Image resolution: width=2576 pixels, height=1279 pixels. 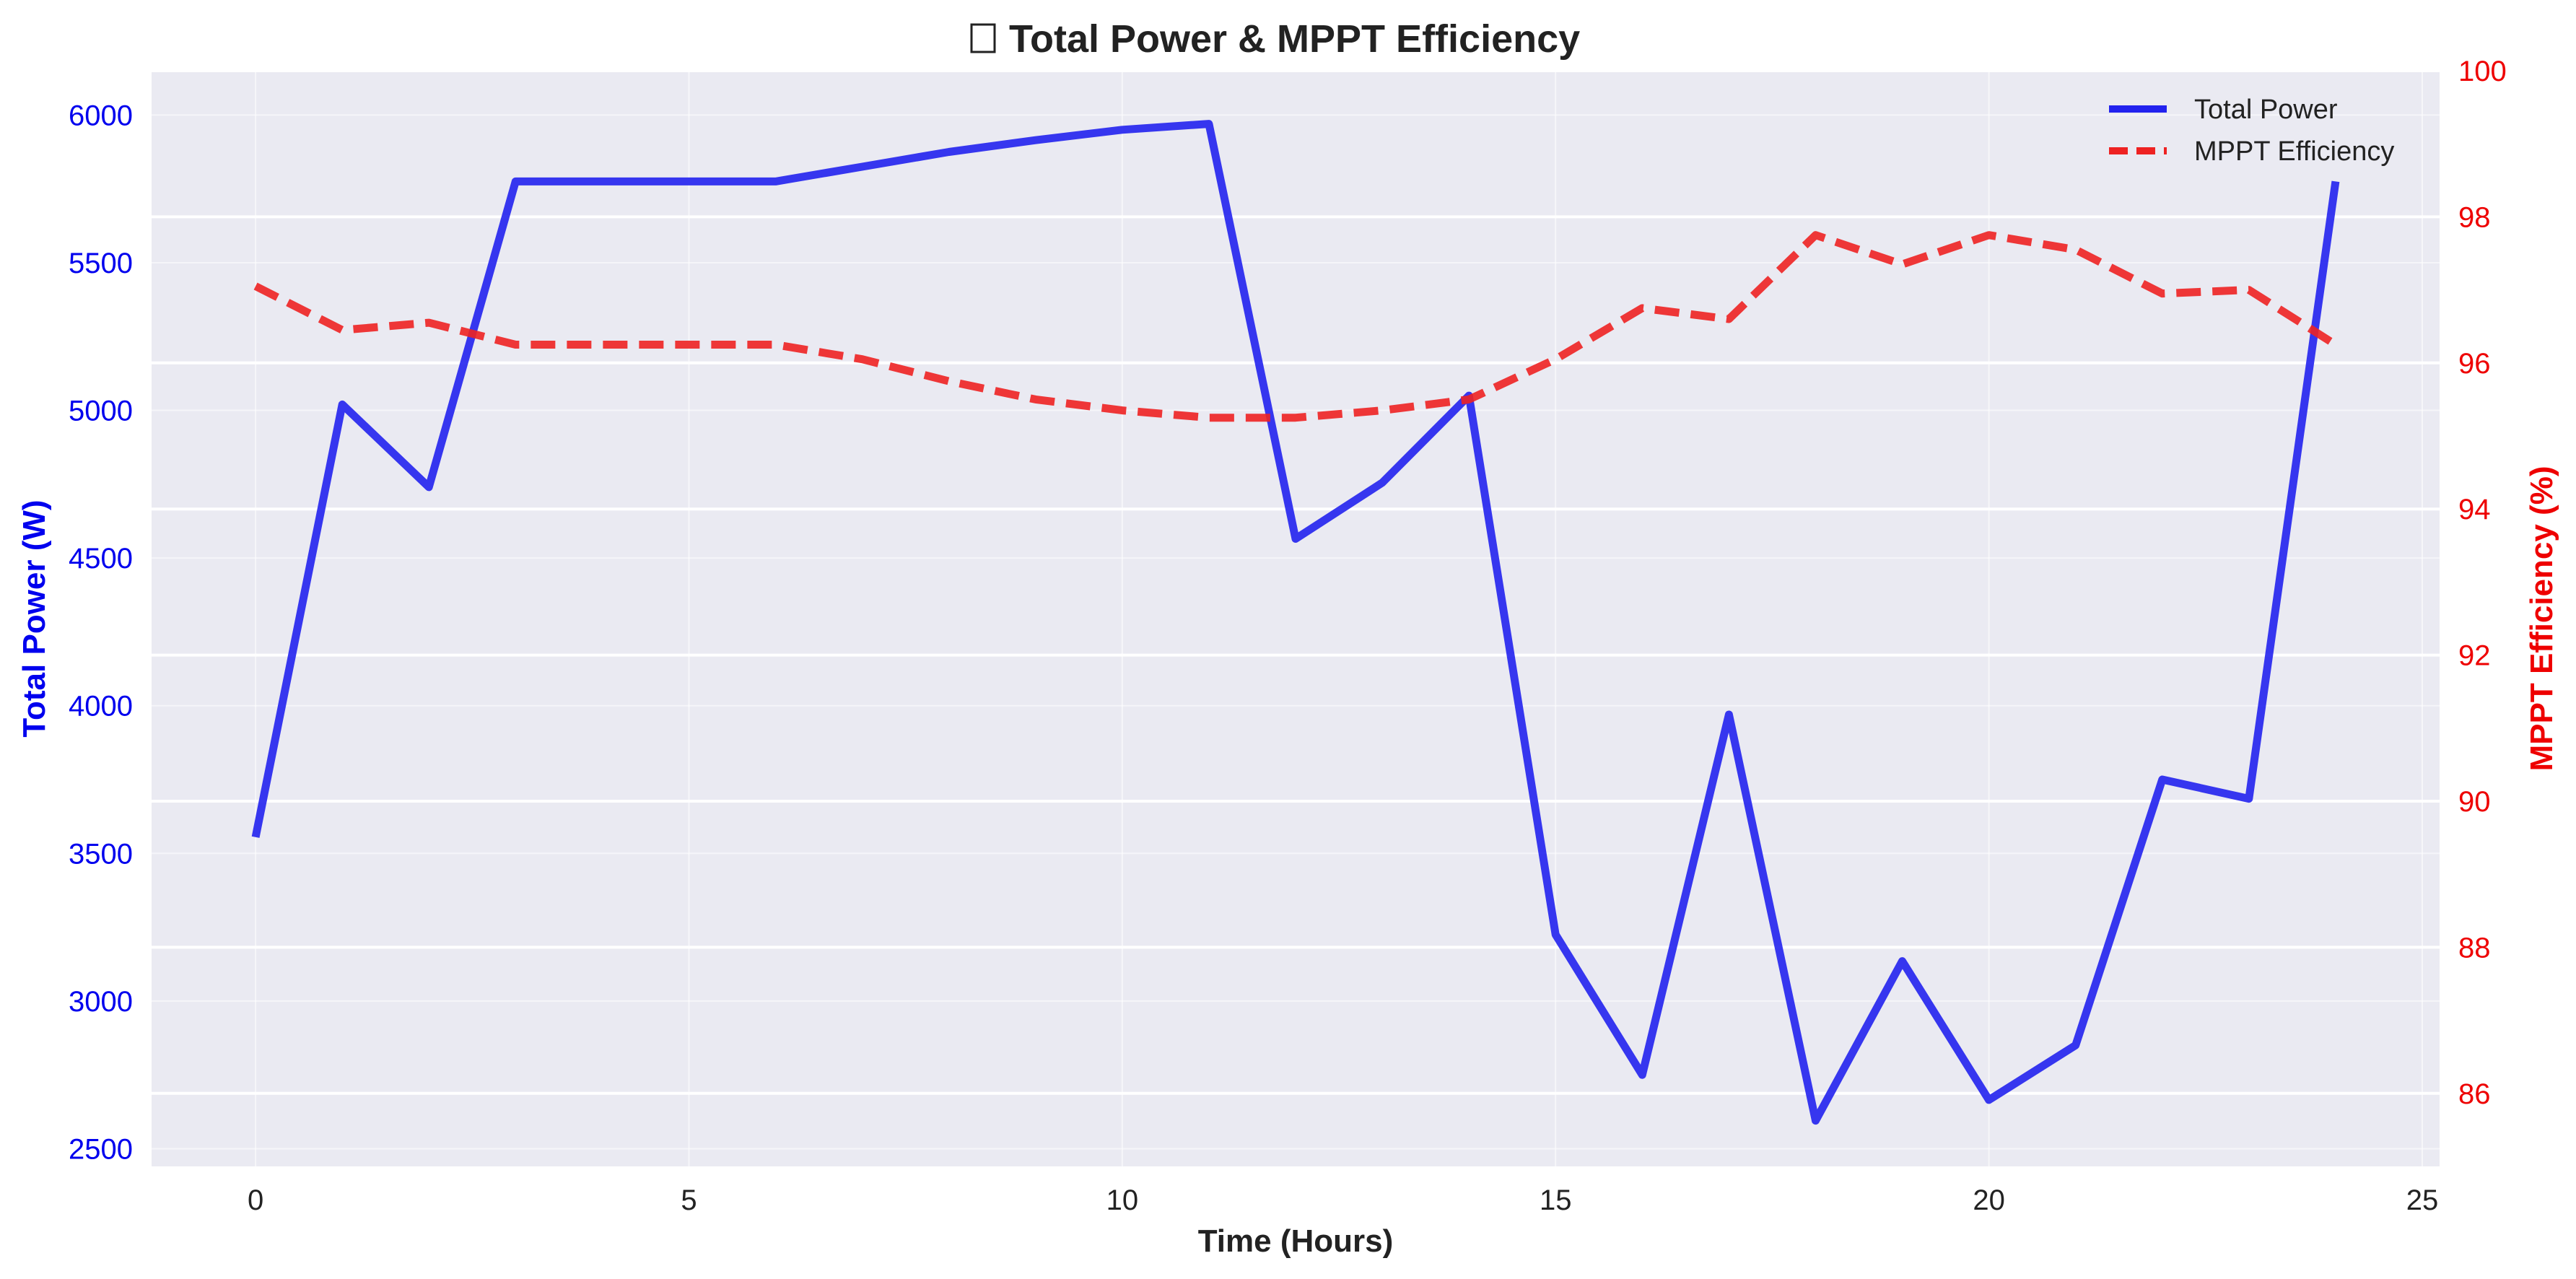 What do you see at coordinates (2294, 151) in the screenshot?
I see `legend-label-mppt-efficiency: MPPT Efficiency` at bounding box center [2294, 151].